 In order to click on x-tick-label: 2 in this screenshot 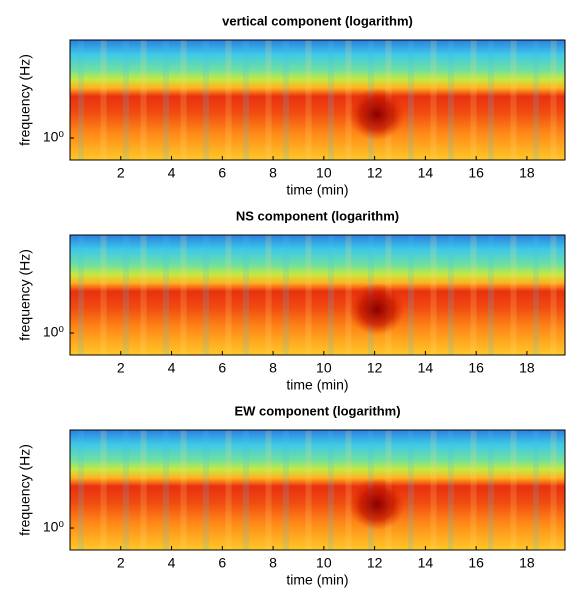, I will do `click(121, 368)`.